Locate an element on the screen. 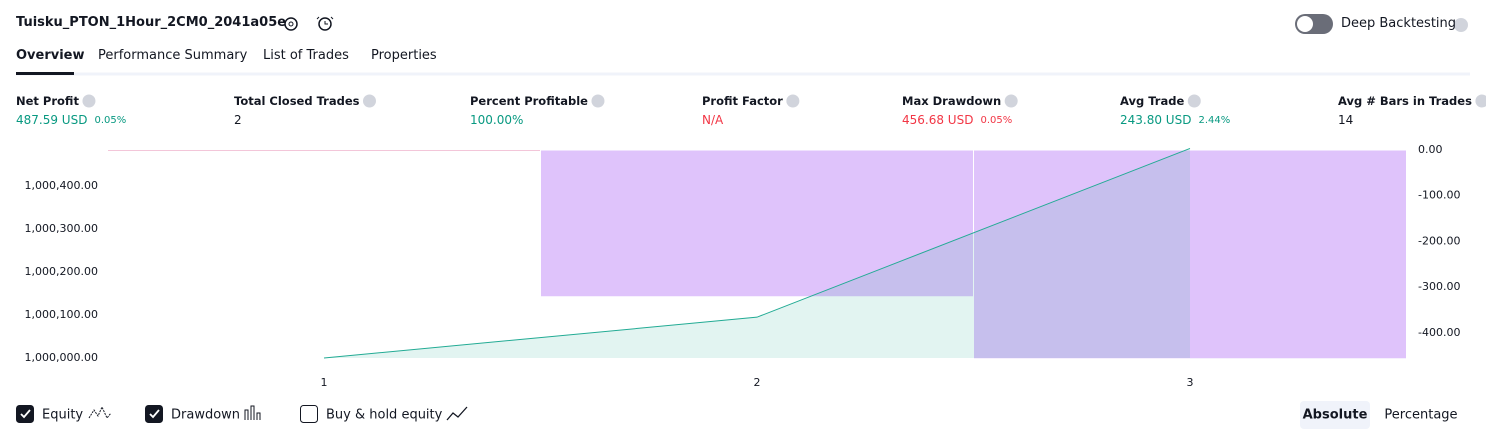  y-tick-label: 1,000,400.00 is located at coordinates (61, 185).